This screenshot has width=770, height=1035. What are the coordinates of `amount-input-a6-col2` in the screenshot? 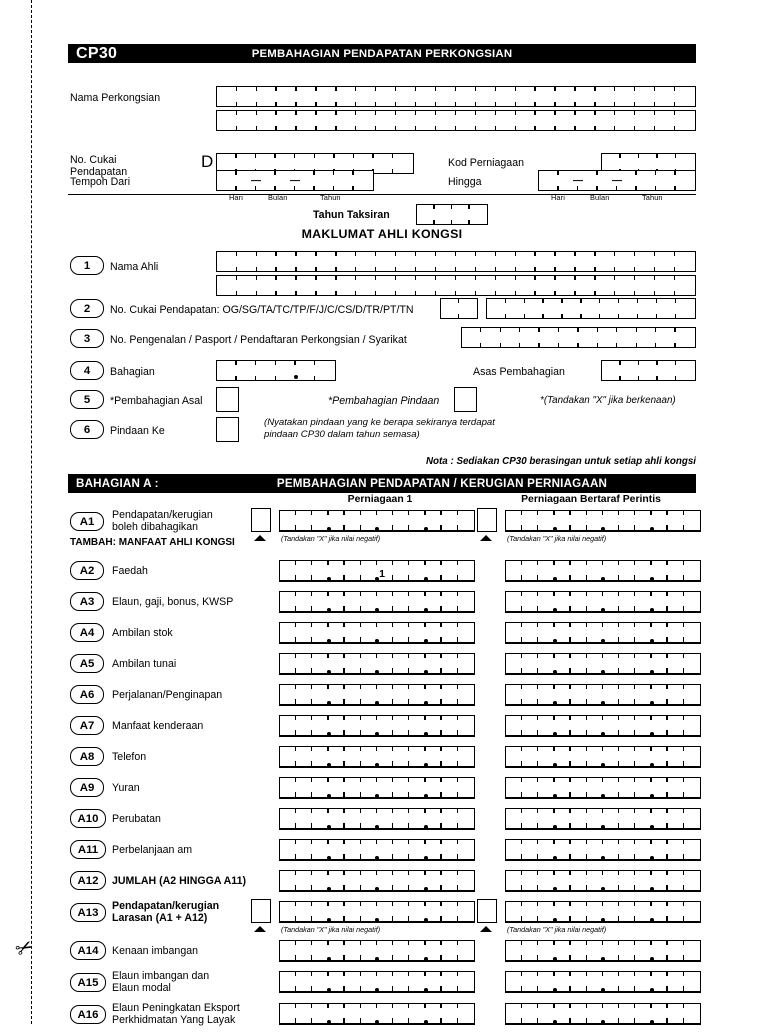 It's located at (603, 695).